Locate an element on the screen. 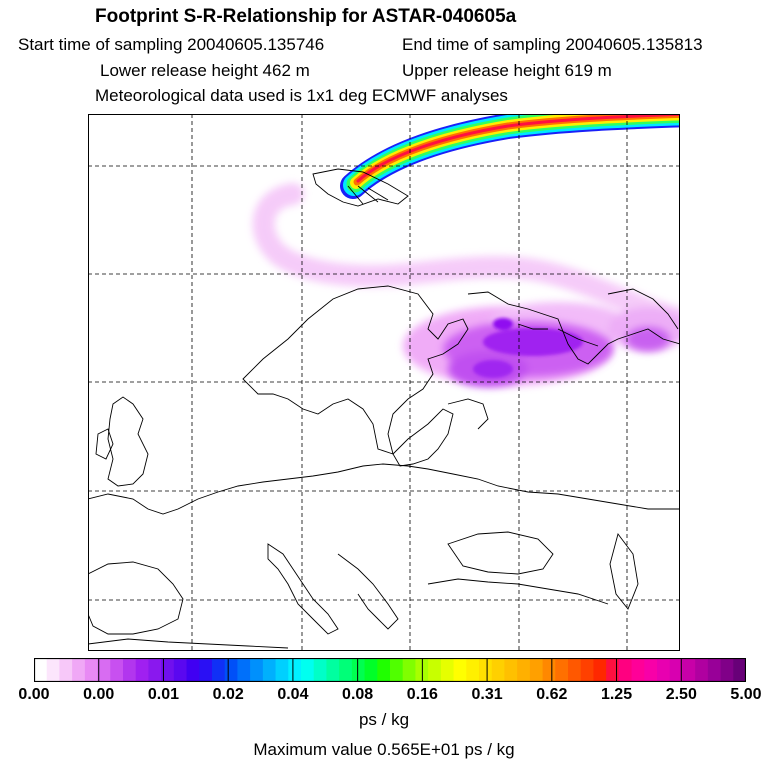 The height and width of the screenshot is (768, 768). colorbar is located at coordinates (390, 670).